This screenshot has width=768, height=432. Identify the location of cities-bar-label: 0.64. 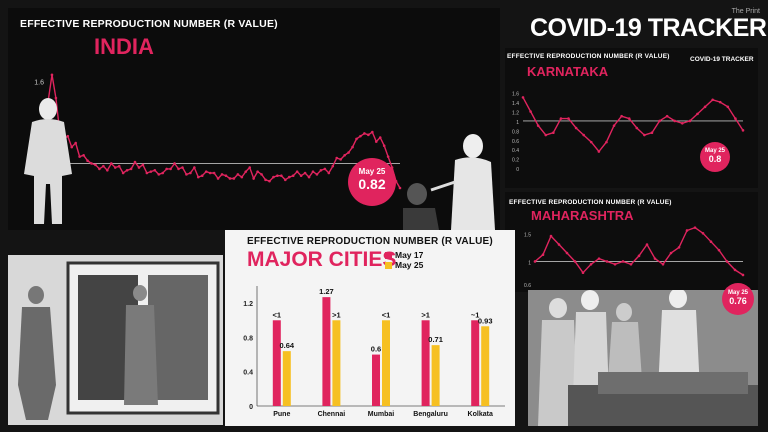
(286, 345).